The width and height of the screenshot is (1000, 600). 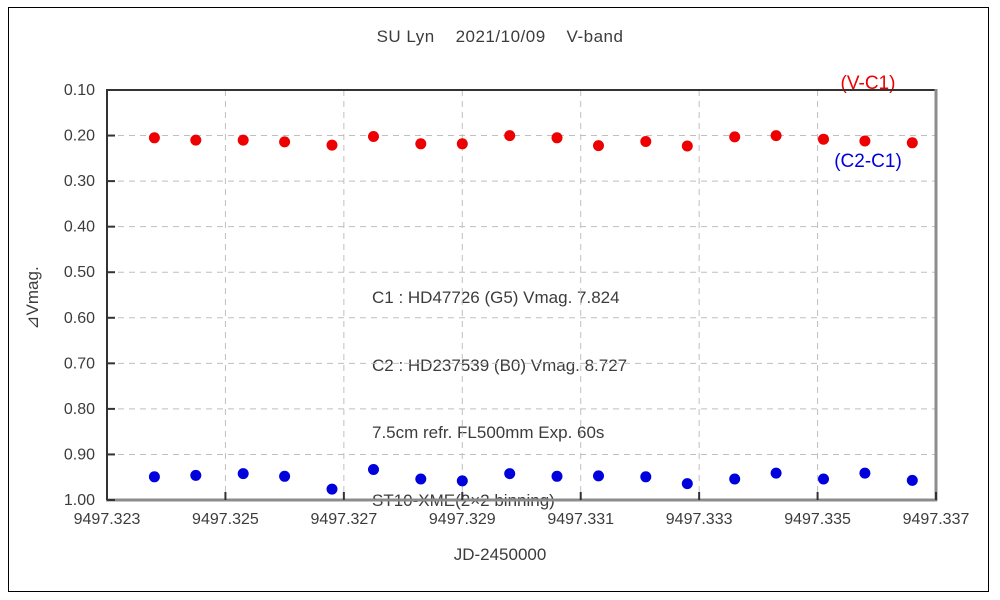 I want to click on x-tick-label: 9497.325, so click(x=225, y=519).